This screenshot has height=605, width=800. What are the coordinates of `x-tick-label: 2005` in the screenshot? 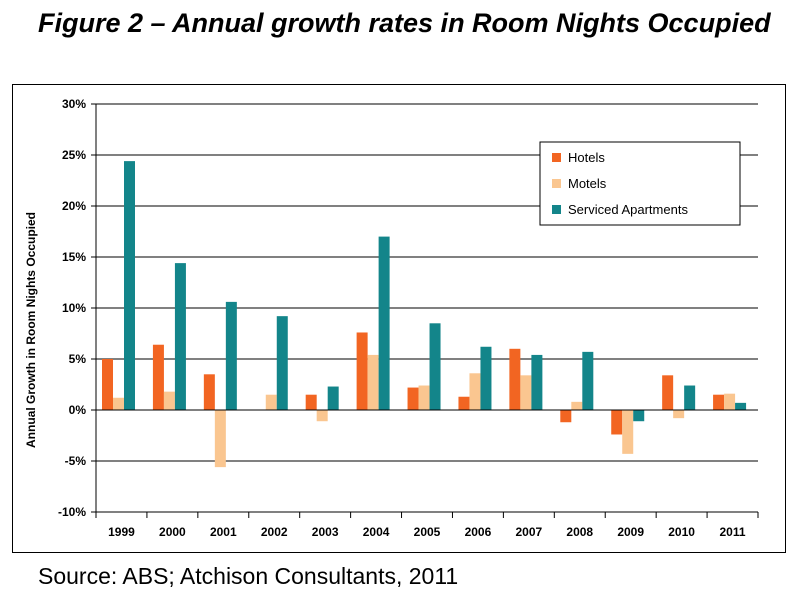 It's located at (427, 532).